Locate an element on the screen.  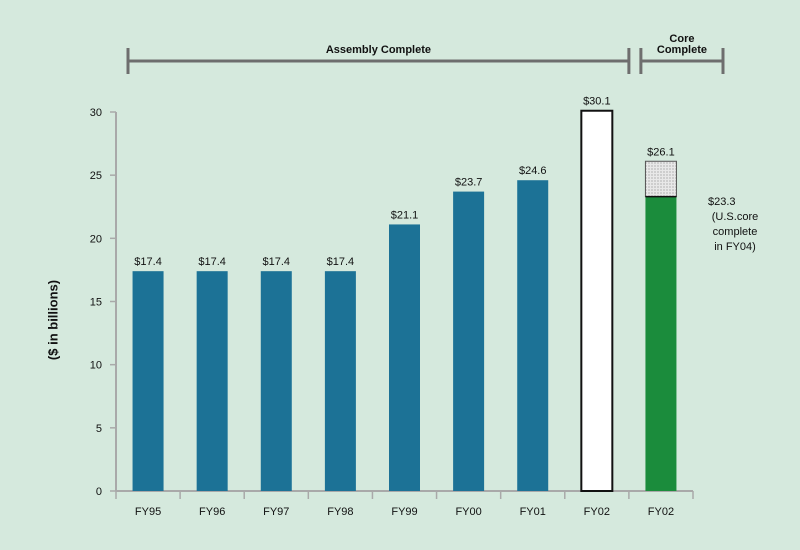
y-tick-label: 10 is located at coordinates (96, 366).